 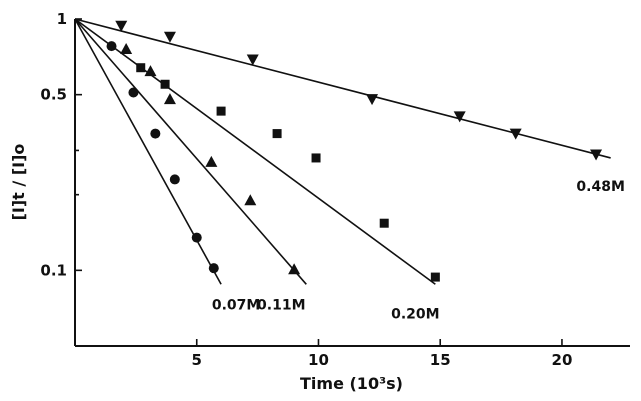 What do you see at coordinates (197, 360) in the screenshot?
I see `x-tick-label: 5` at bounding box center [197, 360].